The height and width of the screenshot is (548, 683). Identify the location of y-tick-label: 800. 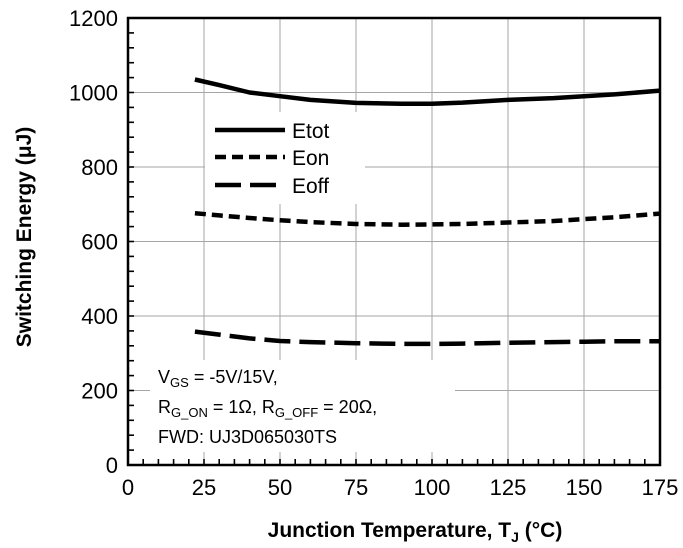
(99, 167).